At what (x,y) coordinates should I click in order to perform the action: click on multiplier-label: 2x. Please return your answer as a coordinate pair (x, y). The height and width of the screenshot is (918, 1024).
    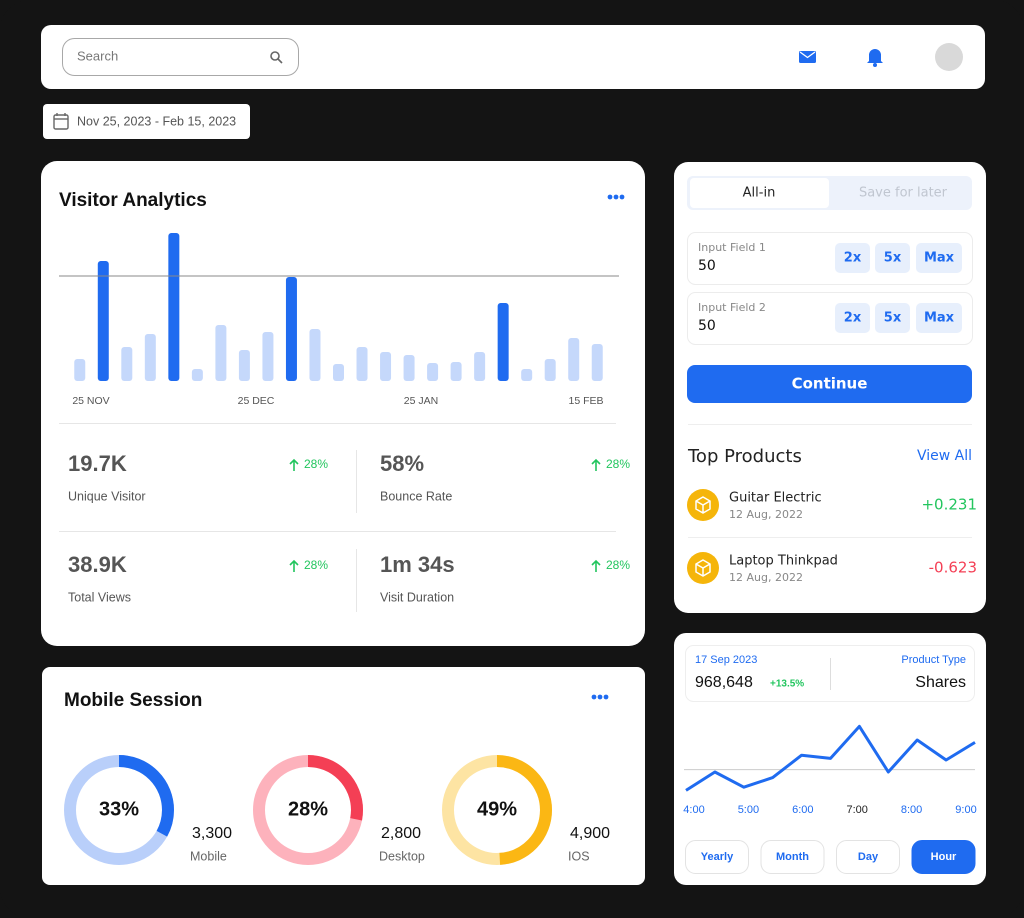
    Looking at the image, I should click on (853, 318).